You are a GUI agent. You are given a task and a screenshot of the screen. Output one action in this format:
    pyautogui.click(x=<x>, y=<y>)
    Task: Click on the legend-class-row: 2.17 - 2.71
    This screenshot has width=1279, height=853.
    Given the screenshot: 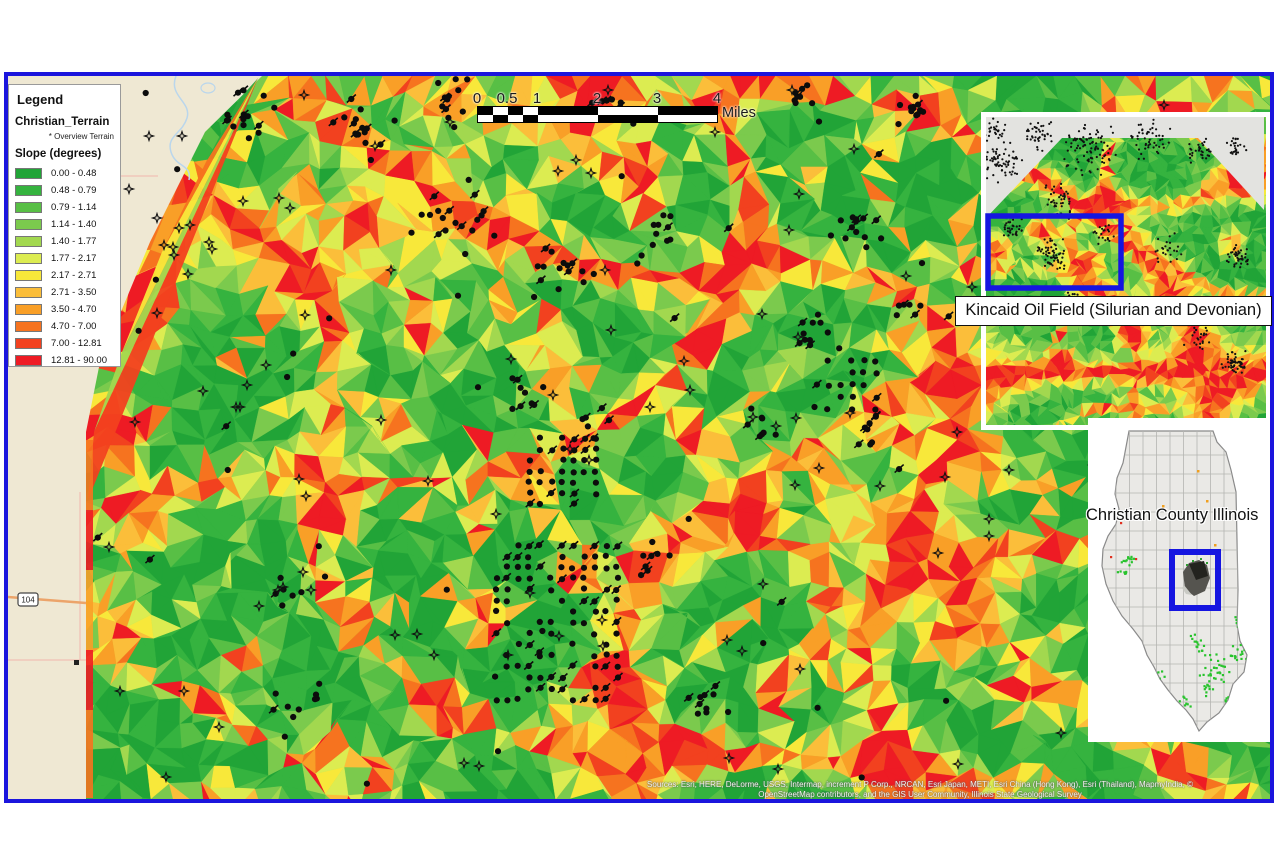 What is the action you would take?
    pyautogui.click(x=65, y=275)
    